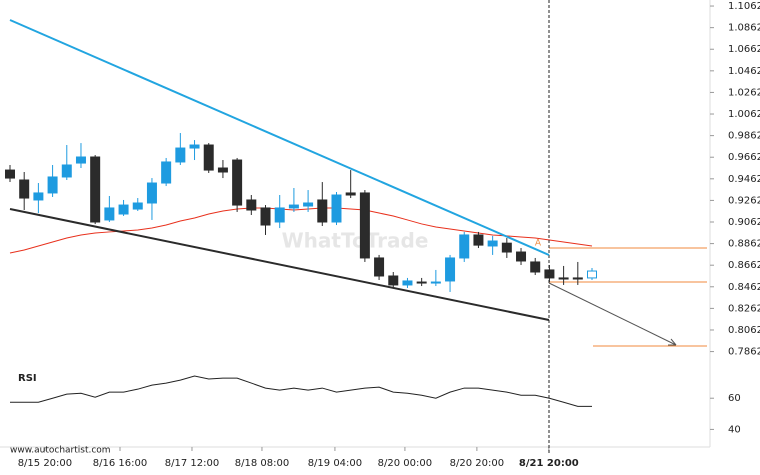 Image resolution: width=760 pixels, height=475 pixels. I want to click on y-tick-label: 0.9462, so click(744, 179).